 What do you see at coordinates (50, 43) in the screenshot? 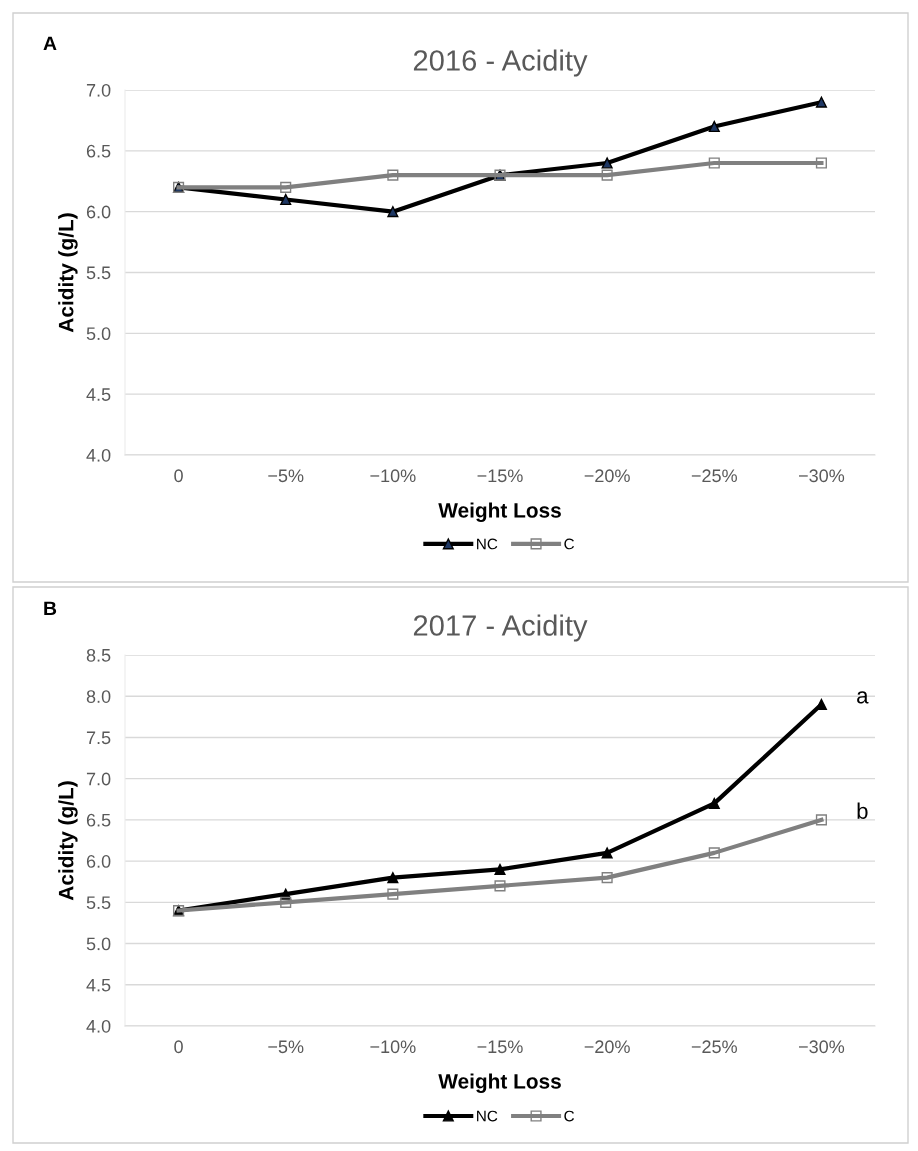
I see `text: A` at bounding box center [50, 43].